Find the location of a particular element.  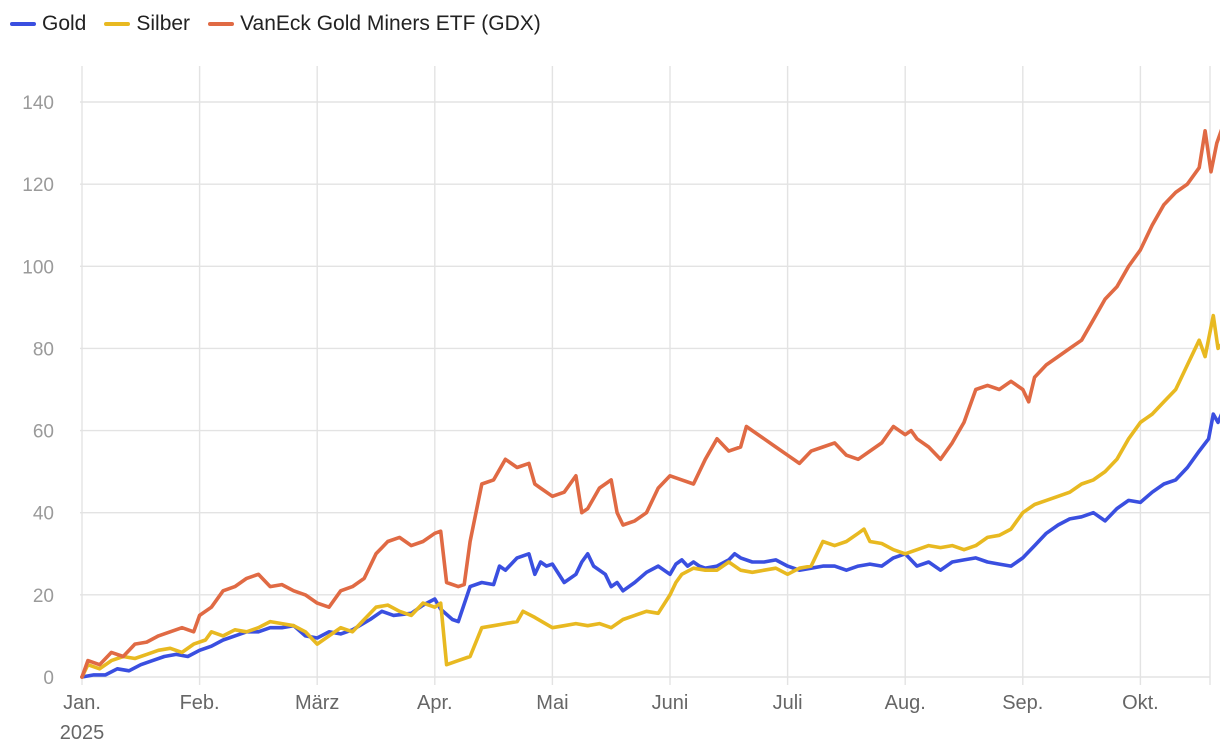

legend-item-gdx: VanEck Gold Miners ETF (GDX) is located at coordinates (374, 24).